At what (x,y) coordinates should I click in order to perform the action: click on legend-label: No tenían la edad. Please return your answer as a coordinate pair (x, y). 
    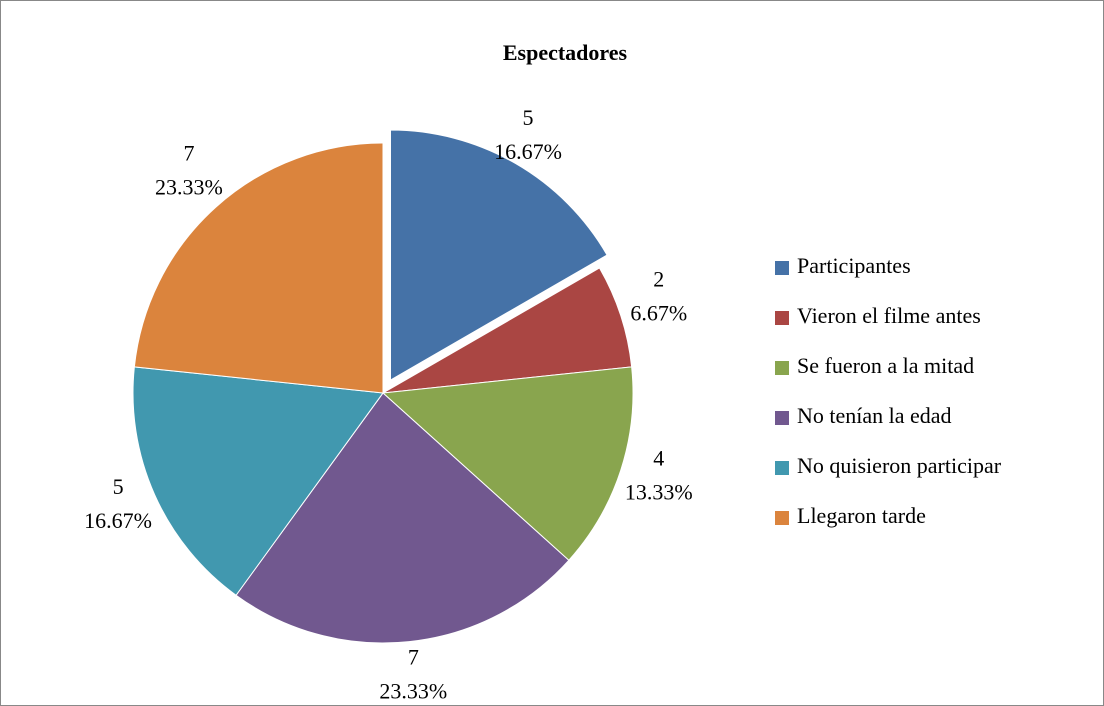
    Looking at the image, I should click on (874, 415).